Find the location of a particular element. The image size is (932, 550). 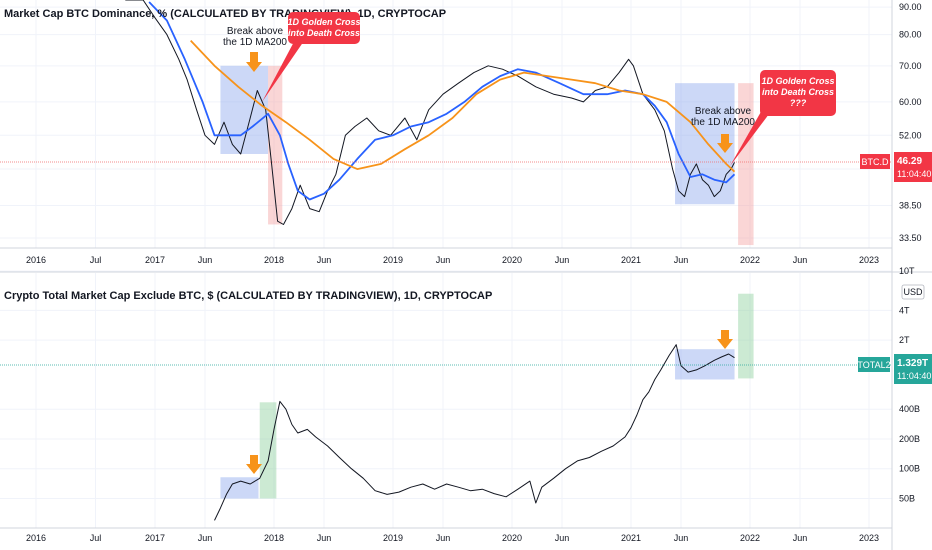

y-tick-label: 100B is located at coordinates (909, 469).